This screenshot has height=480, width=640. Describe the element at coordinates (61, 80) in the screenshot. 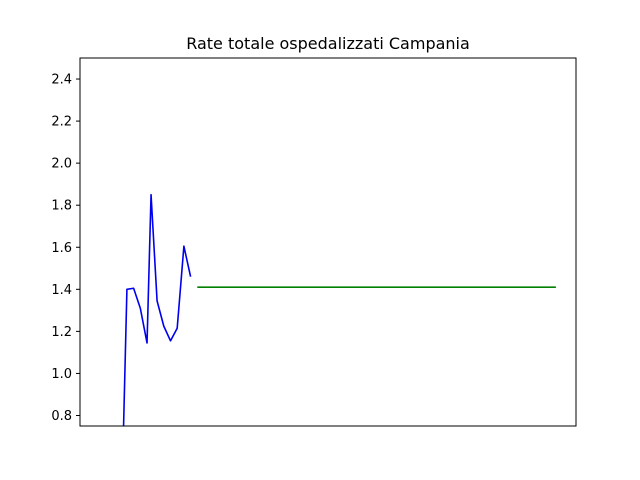

I see `y-tick-label: 2.4` at that location.